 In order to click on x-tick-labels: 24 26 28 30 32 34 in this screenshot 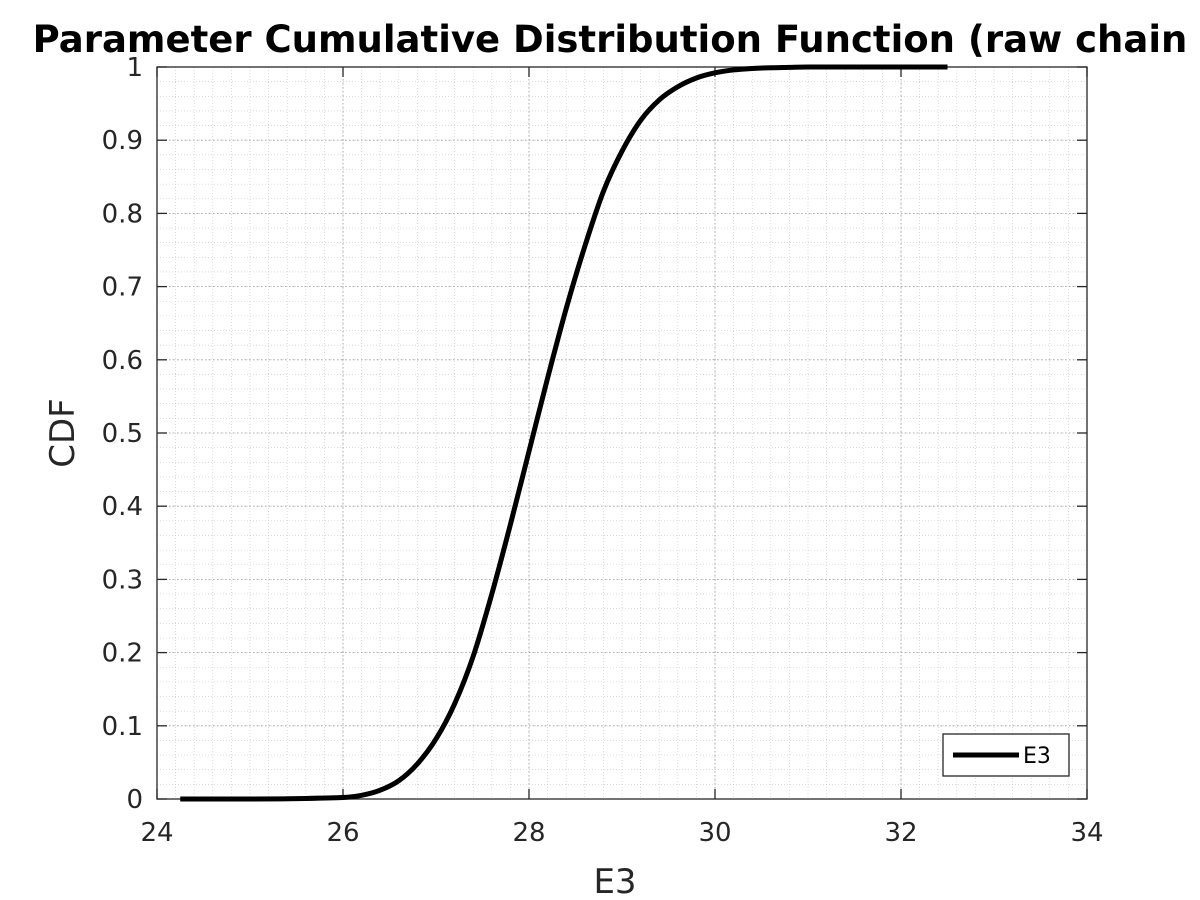, I will do `click(621, 833)`.